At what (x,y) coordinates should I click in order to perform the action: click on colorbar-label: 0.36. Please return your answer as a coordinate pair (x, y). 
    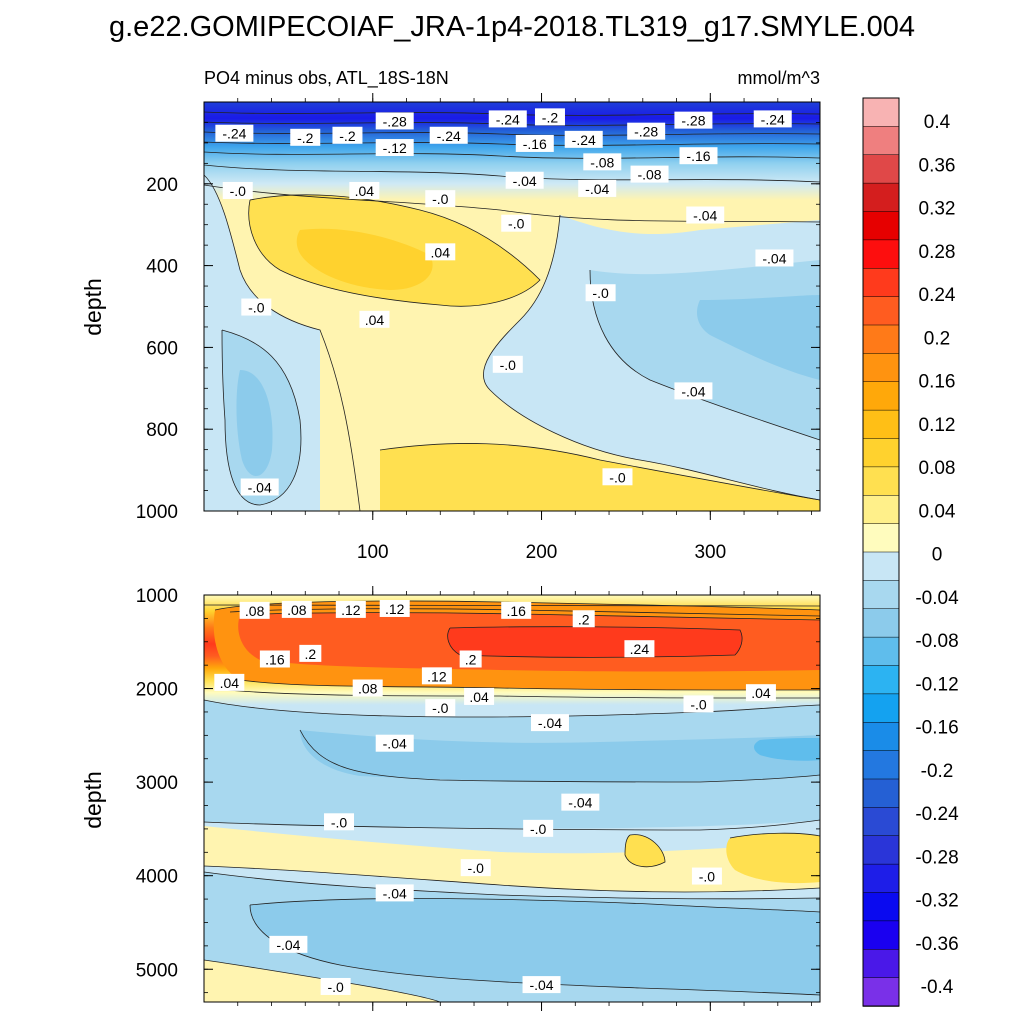
    Looking at the image, I should click on (937, 165).